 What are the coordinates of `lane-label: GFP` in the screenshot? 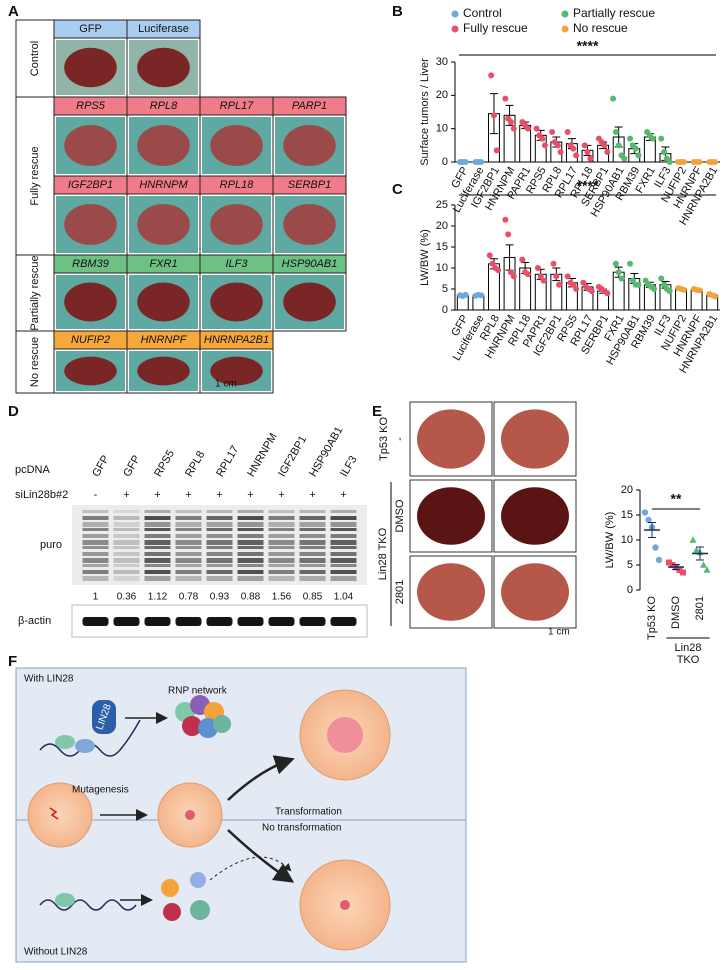 It's located at (101, 466).